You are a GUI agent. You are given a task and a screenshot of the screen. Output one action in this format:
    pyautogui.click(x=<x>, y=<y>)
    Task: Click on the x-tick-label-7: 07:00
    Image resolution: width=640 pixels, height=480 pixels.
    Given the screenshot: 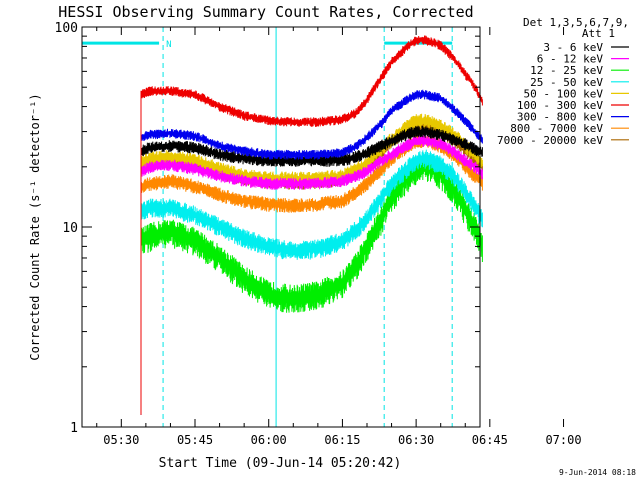 What is the action you would take?
    pyautogui.click(x=563, y=440)
    